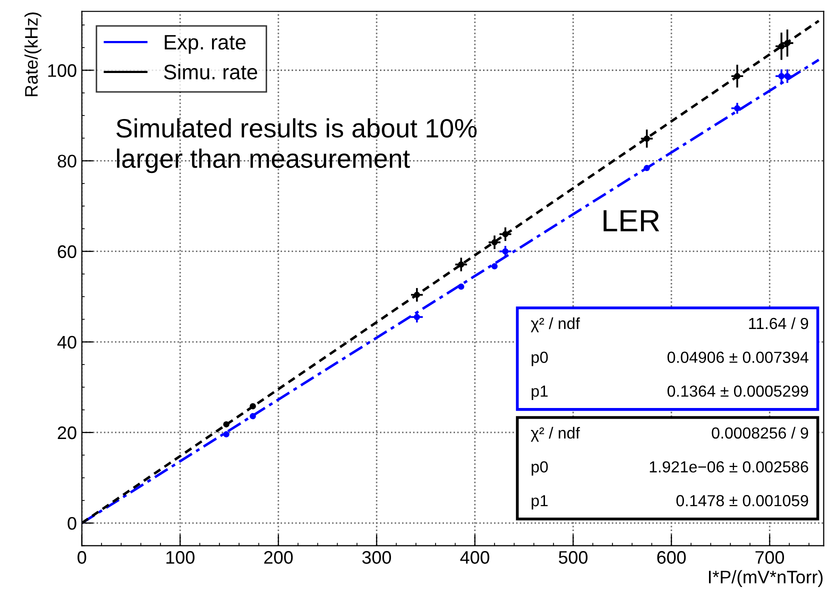  I want to click on x-tick-label: 200, so click(278, 557).